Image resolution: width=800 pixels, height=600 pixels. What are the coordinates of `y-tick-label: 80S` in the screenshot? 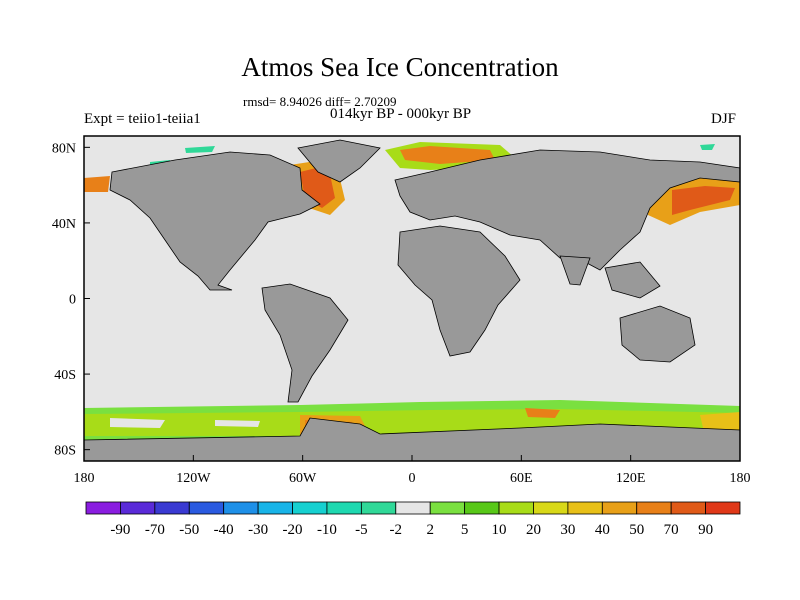 It's located at (65, 451).